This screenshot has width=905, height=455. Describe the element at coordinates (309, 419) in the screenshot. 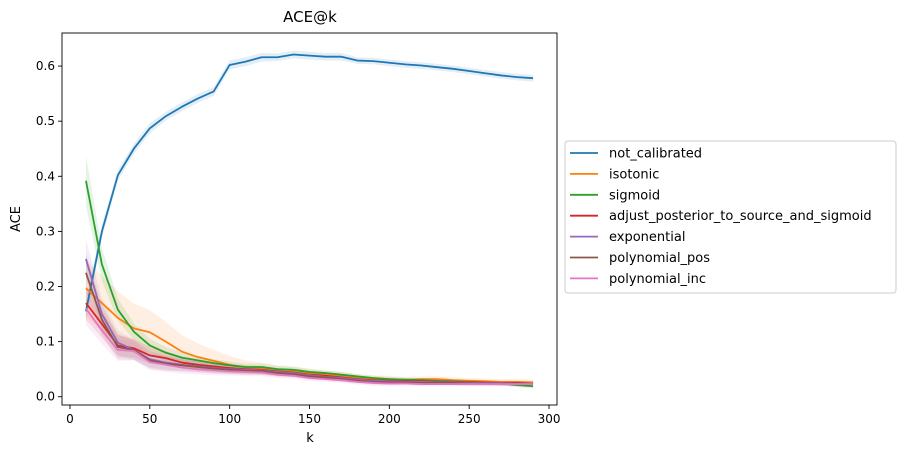

I see `x-tick-label: 150` at that location.